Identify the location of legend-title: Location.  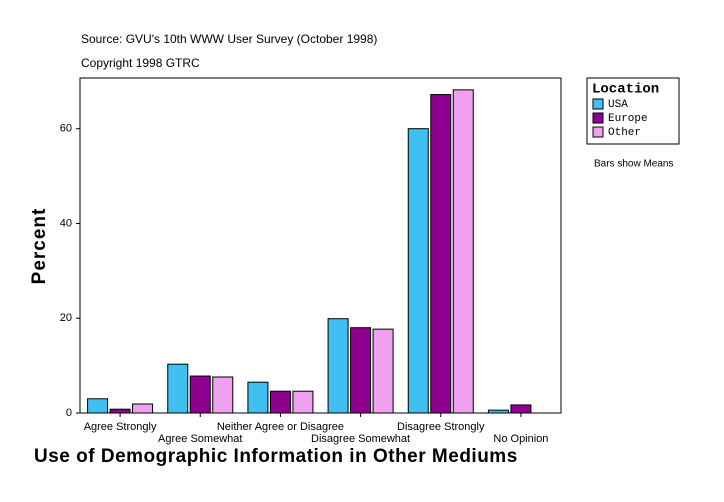
(625, 90).